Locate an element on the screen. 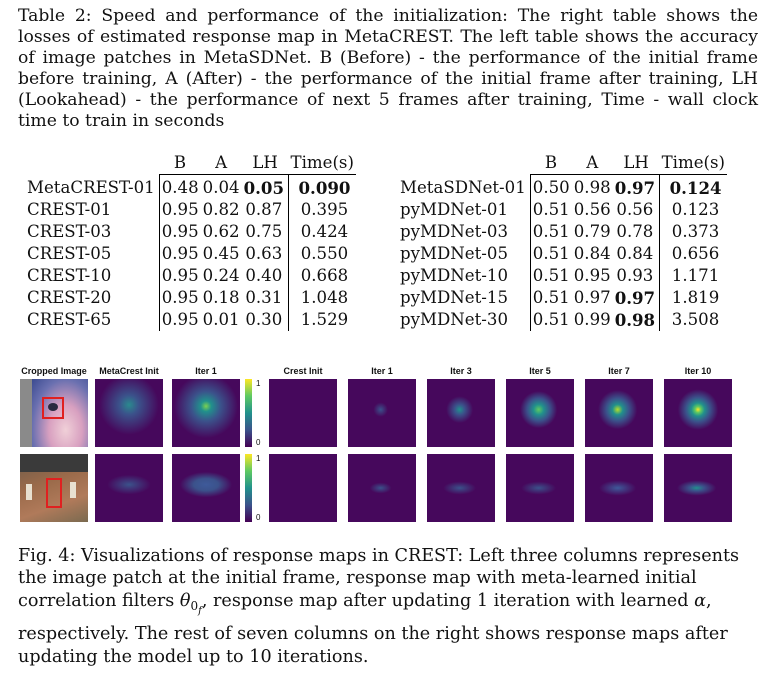 This screenshot has height=675, width=774. cell: 0.56 is located at coordinates (636, 210).